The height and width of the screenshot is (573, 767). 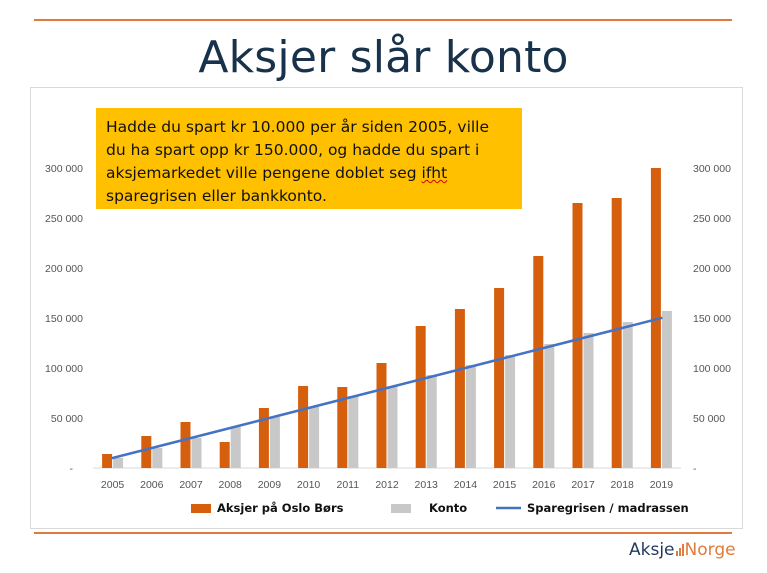 I want to click on x-tick-label: 2007, so click(x=191, y=485).